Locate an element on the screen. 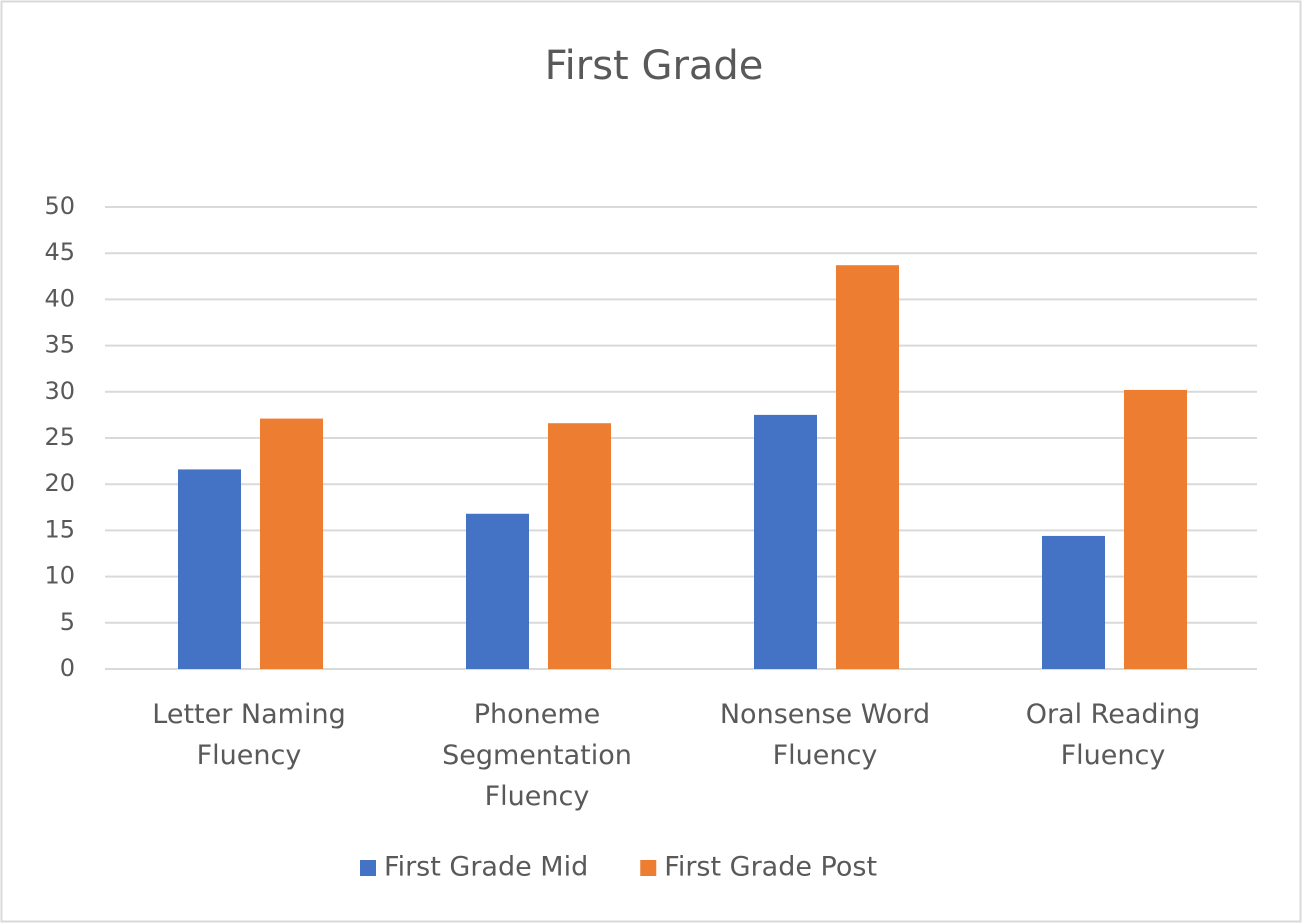  y-tick-label: 40 is located at coordinates (59, 298).